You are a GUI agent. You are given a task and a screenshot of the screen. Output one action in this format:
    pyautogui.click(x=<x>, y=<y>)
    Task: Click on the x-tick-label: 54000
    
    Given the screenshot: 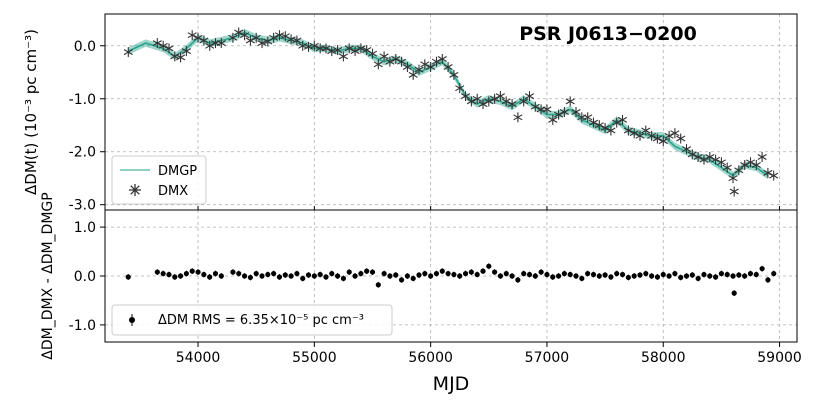 What is the action you would take?
    pyautogui.click(x=198, y=358)
    